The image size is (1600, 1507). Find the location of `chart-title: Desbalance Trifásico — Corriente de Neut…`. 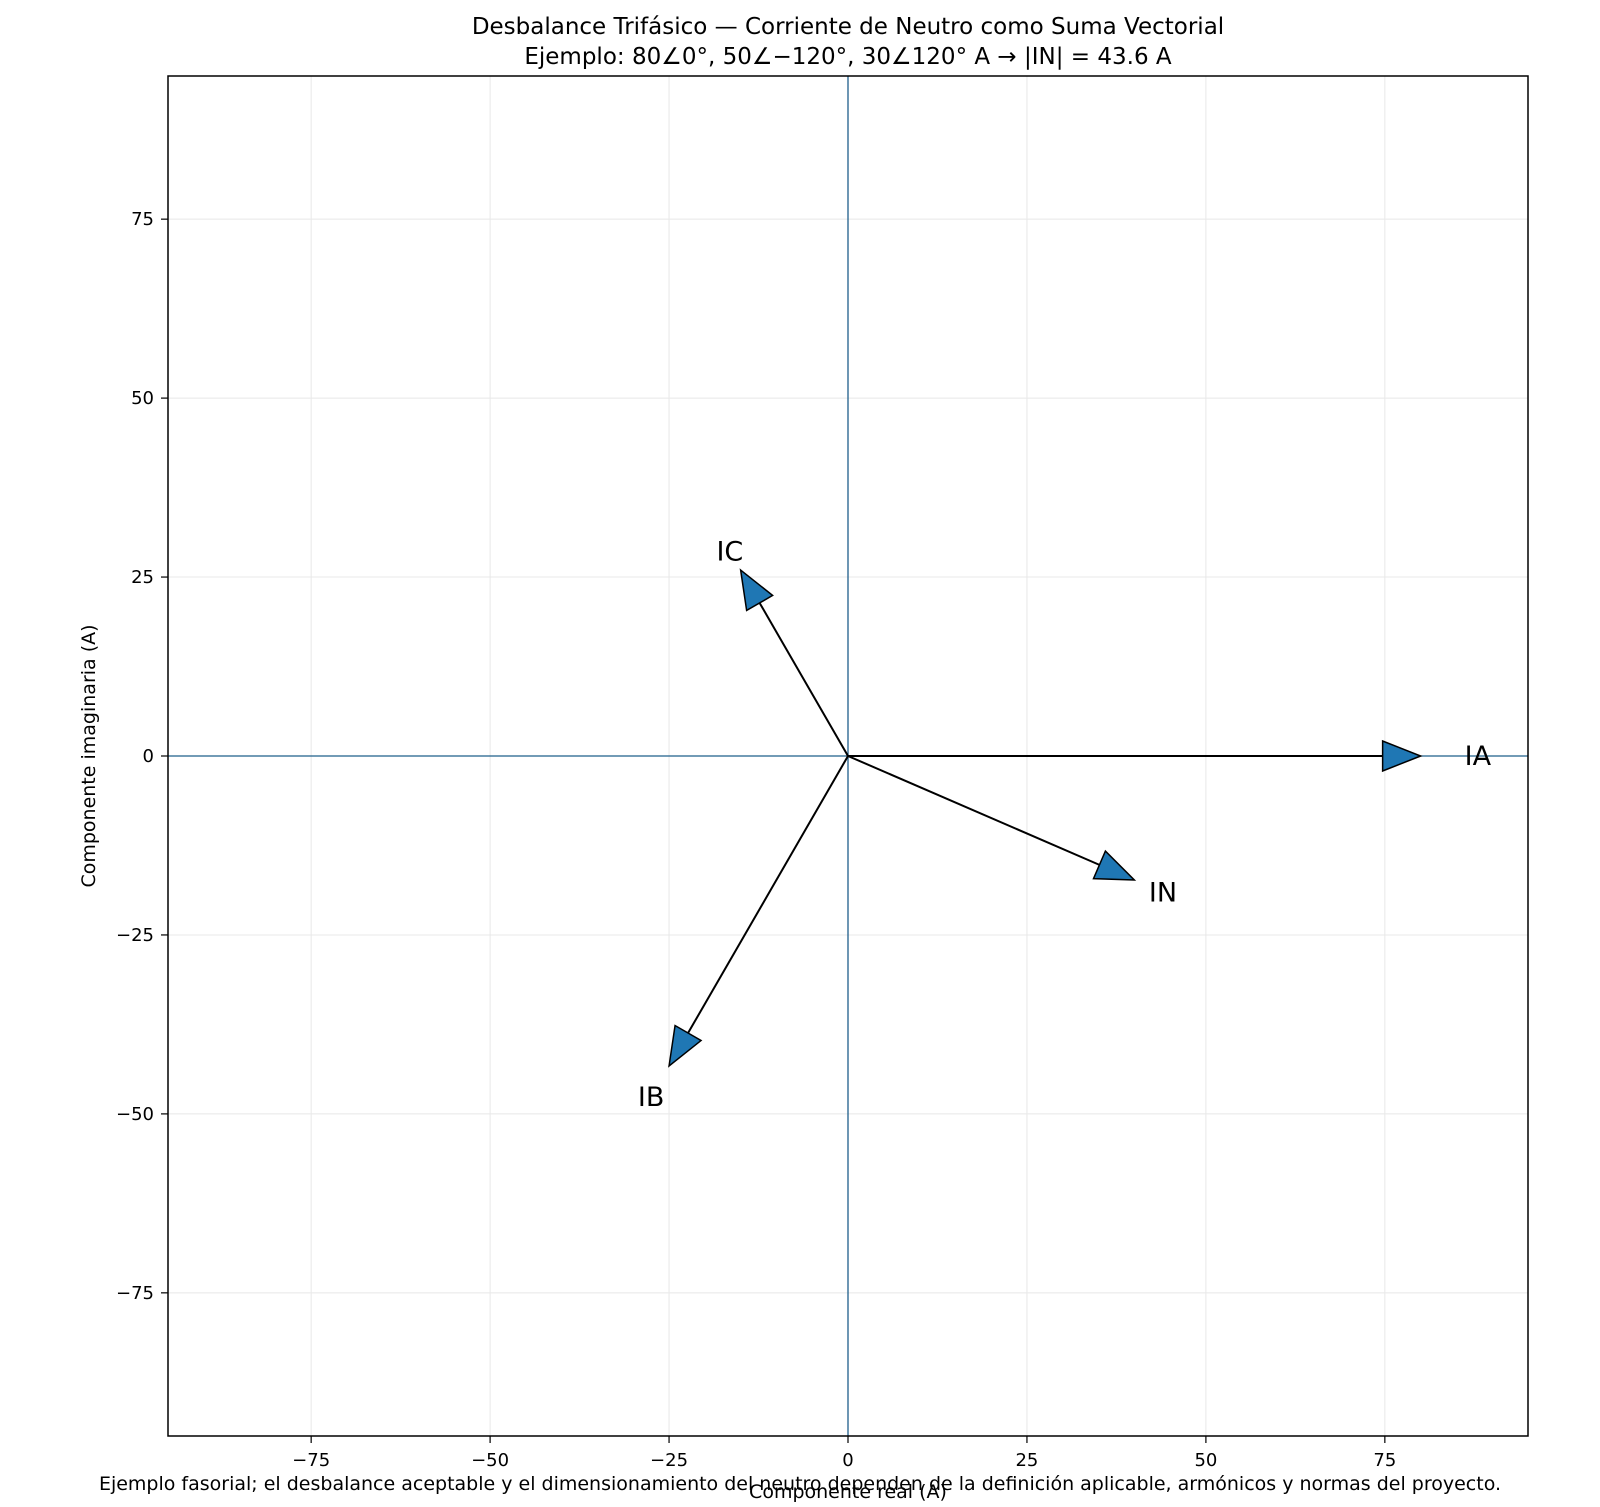

chart-title: Desbalance Trifásico — Corriente de Neut… is located at coordinates (848, 27).